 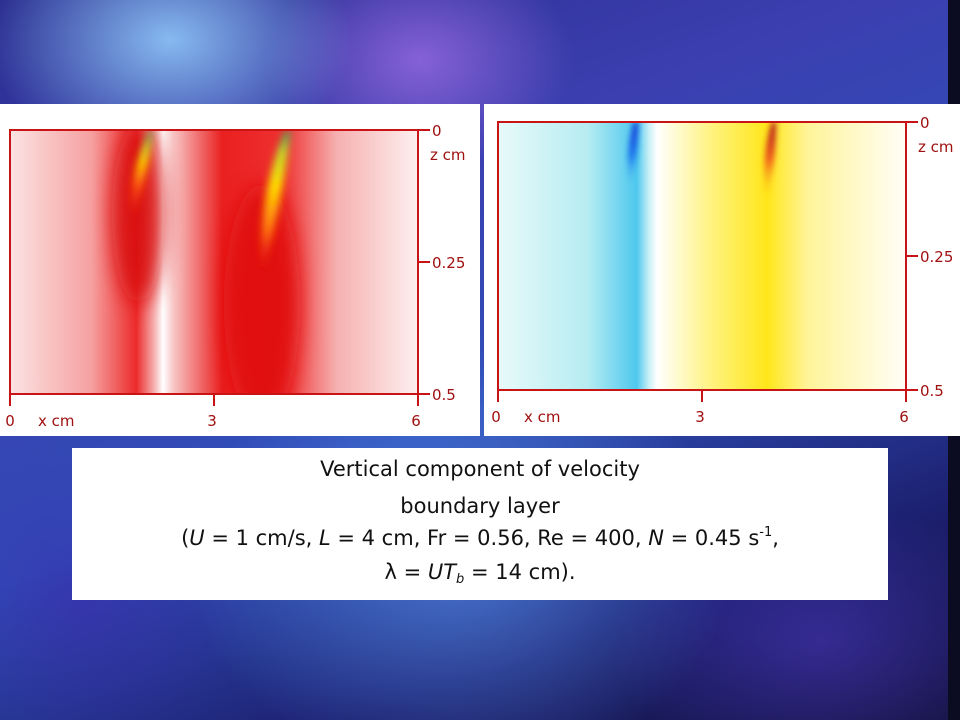 I want to click on caption-symbol: UT, so click(x=442, y=572).